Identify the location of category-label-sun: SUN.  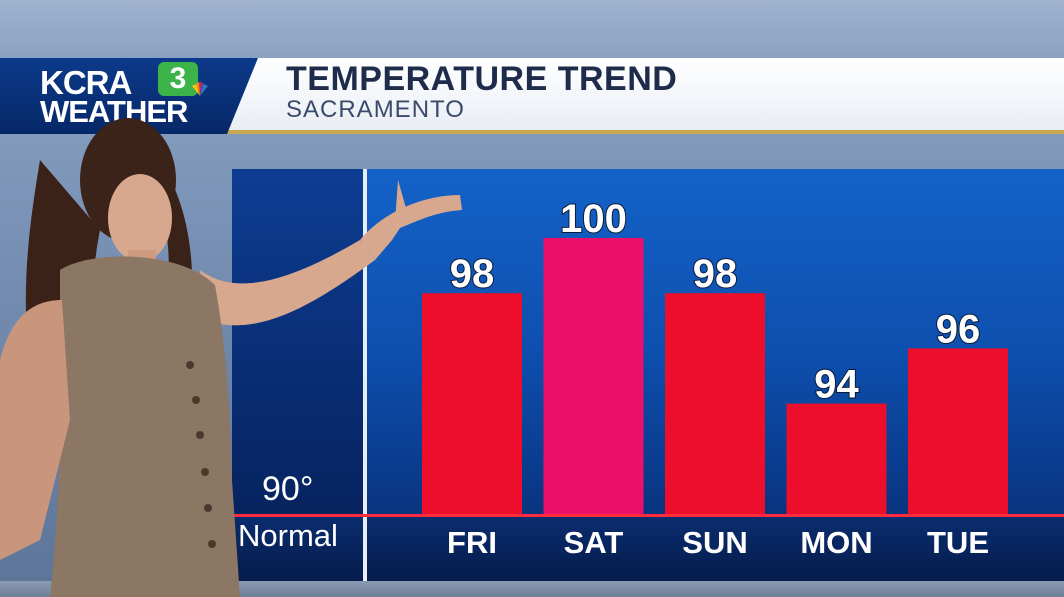
(714, 542).